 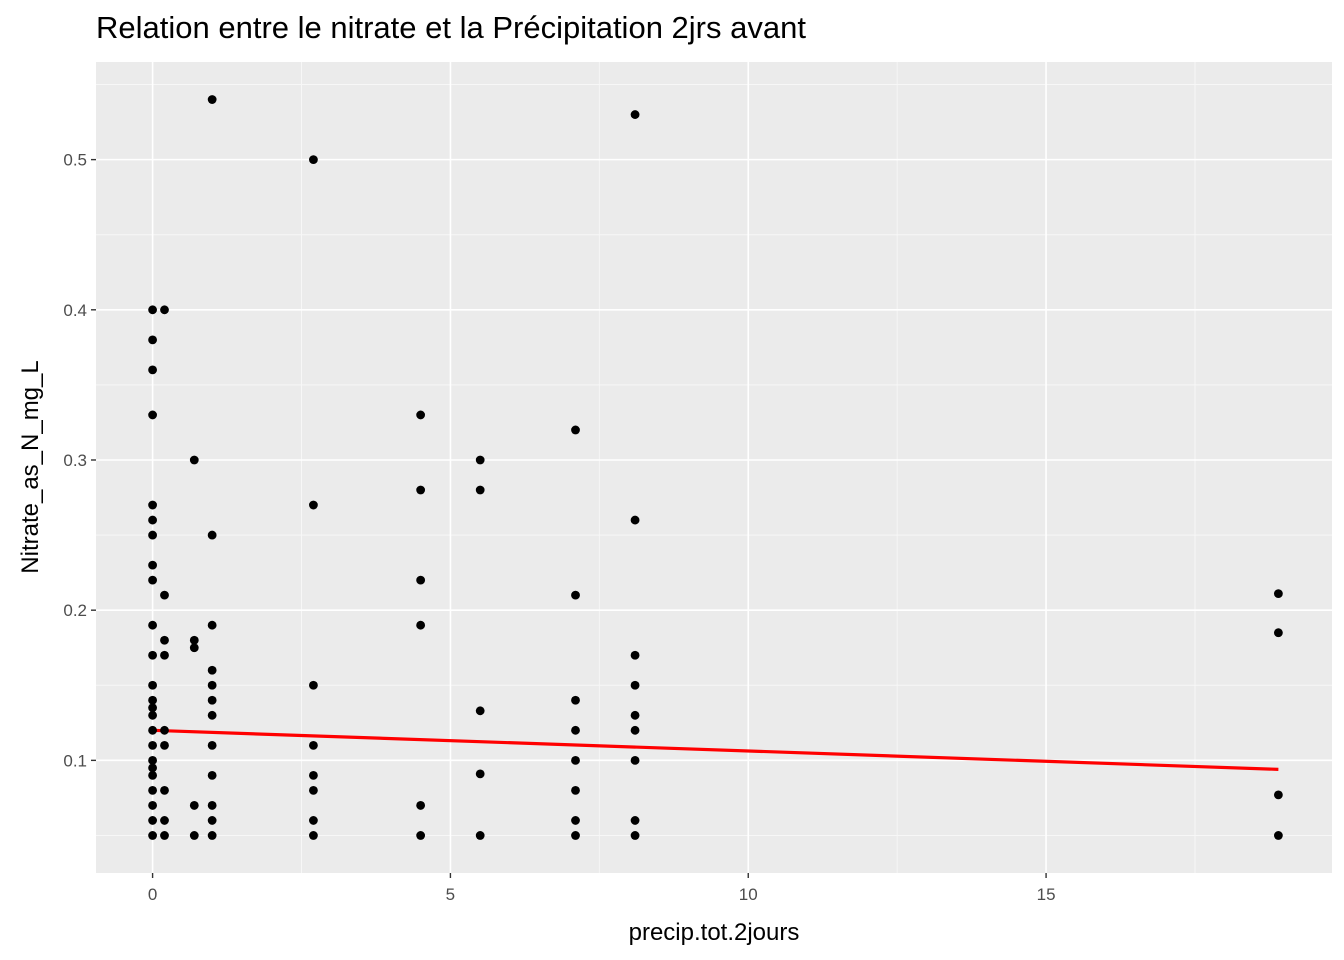 What do you see at coordinates (152, 894) in the screenshot?
I see `x-tick-label: 0` at bounding box center [152, 894].